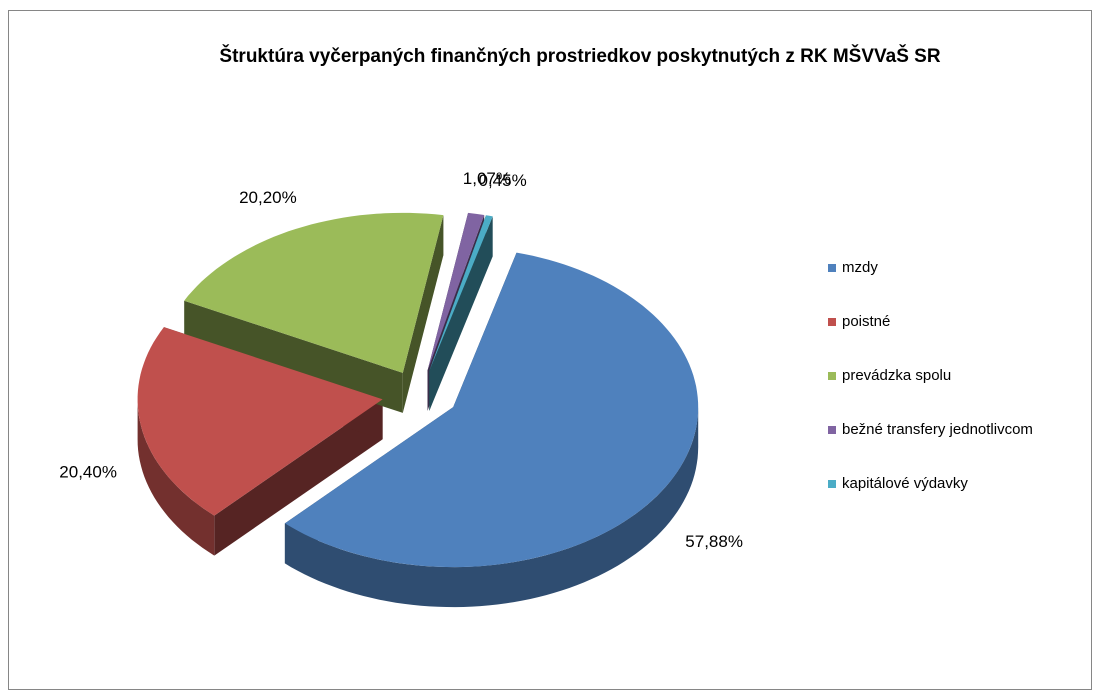 Image resolution: width=1100 pixels, height=690 pixels. I want to click on data-label: 1,07%, so click(487, 178).